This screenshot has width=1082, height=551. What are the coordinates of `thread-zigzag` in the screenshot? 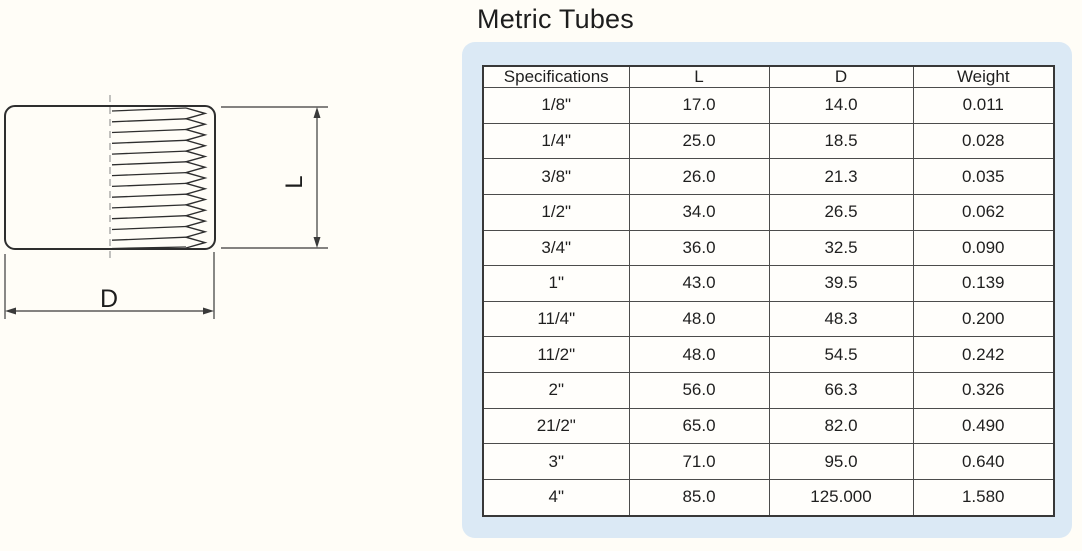 It's located at (195, 178).